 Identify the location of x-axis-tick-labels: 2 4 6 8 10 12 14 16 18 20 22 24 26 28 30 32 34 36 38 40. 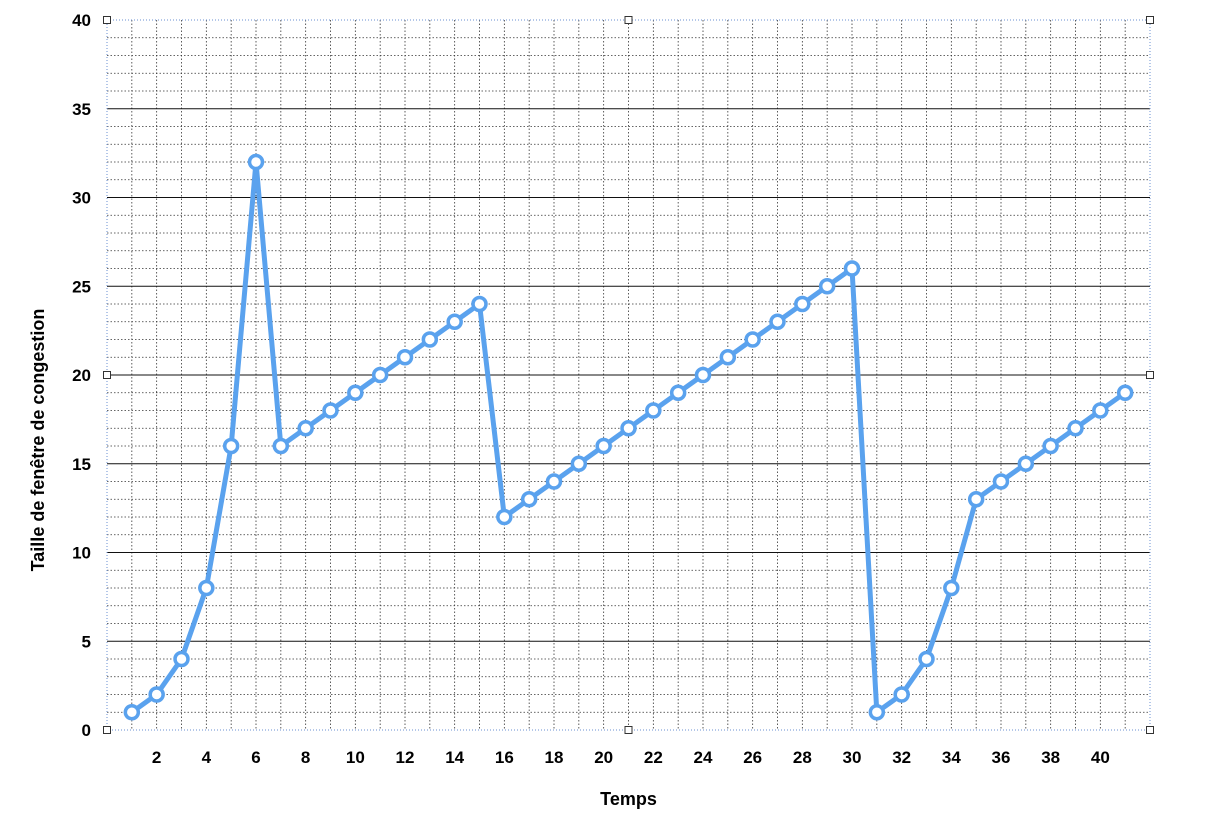
(631, 757).